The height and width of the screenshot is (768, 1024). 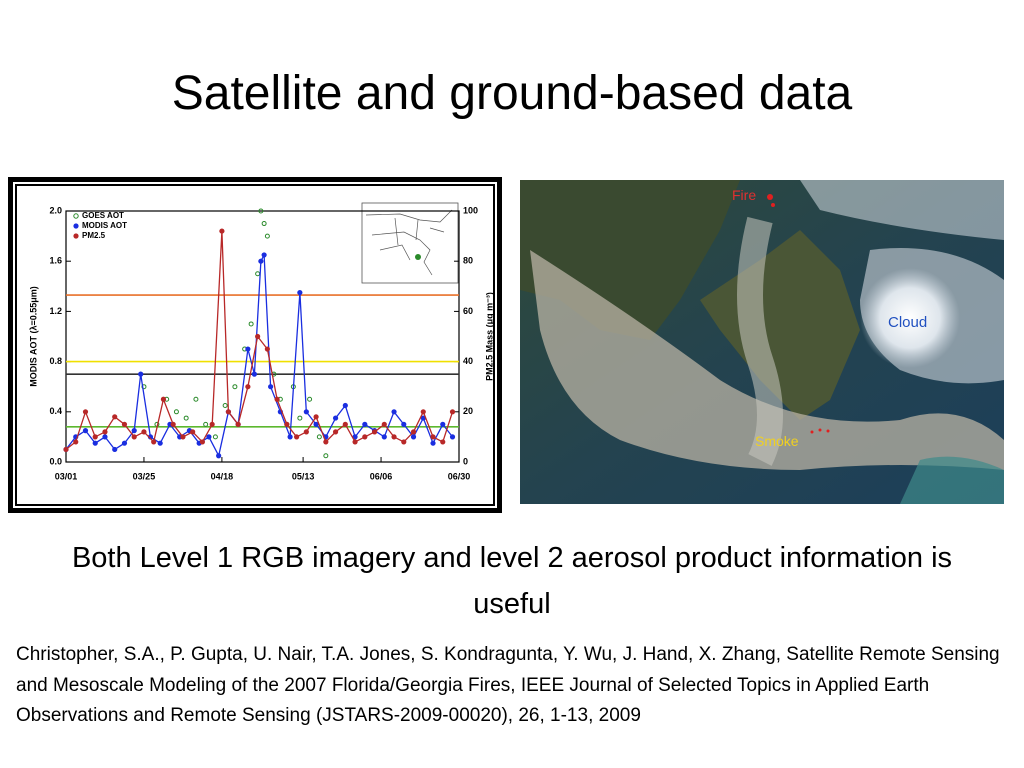 What do you see at coordinates (777, 441) in the screenshot?
I see `smoke-label: Smoke` at bounding box center [777, 441].